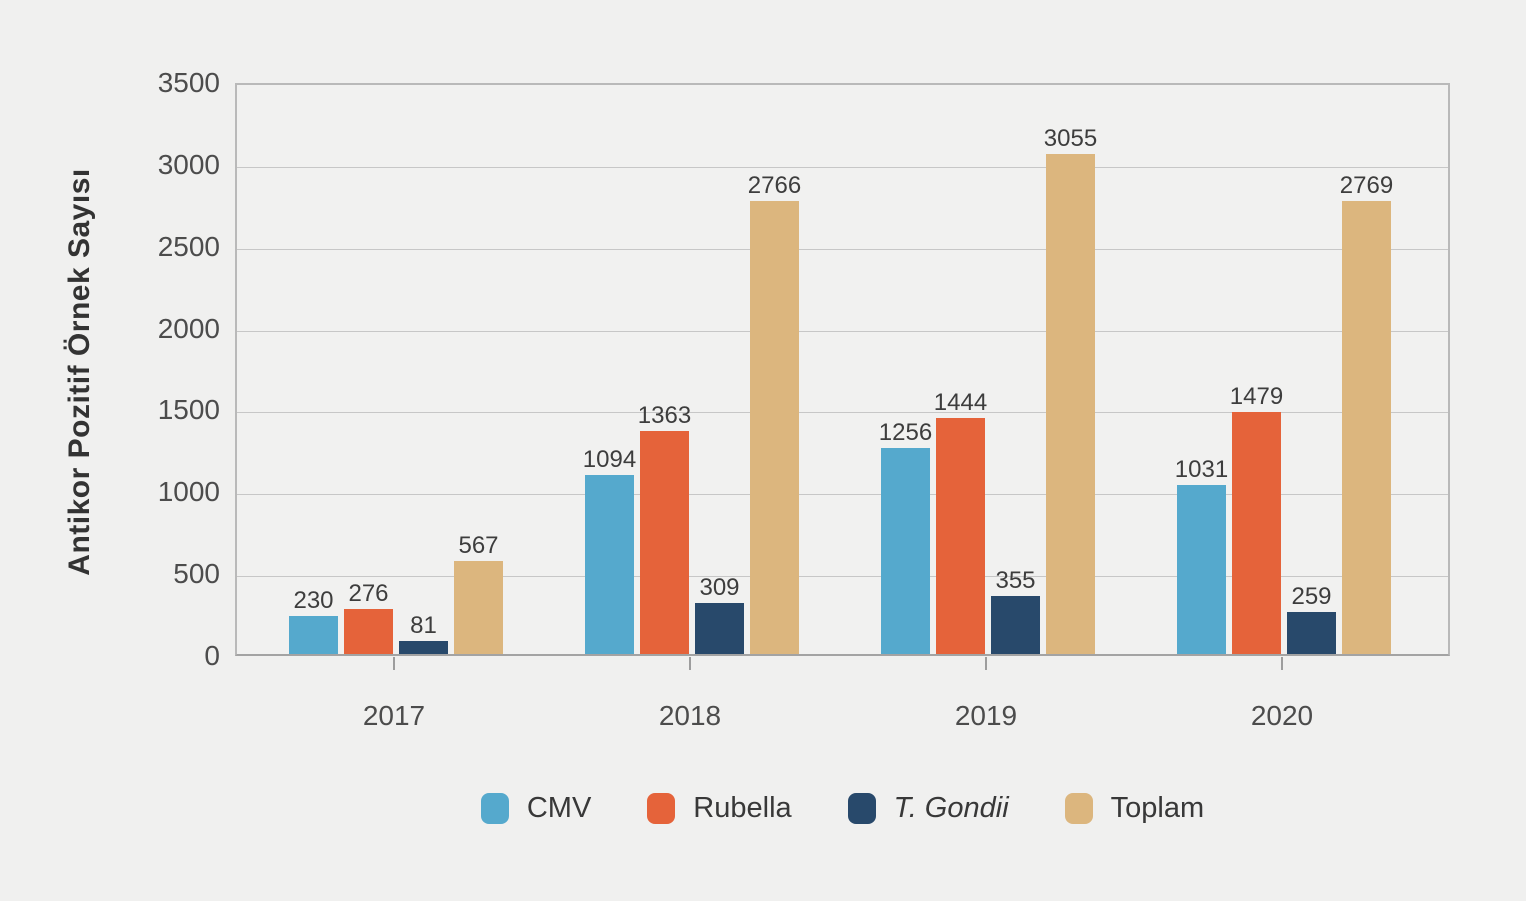 The height and width of the screenshot is (901, 1526). I want to click on x-tick-mark-2019, so click(986, 663).